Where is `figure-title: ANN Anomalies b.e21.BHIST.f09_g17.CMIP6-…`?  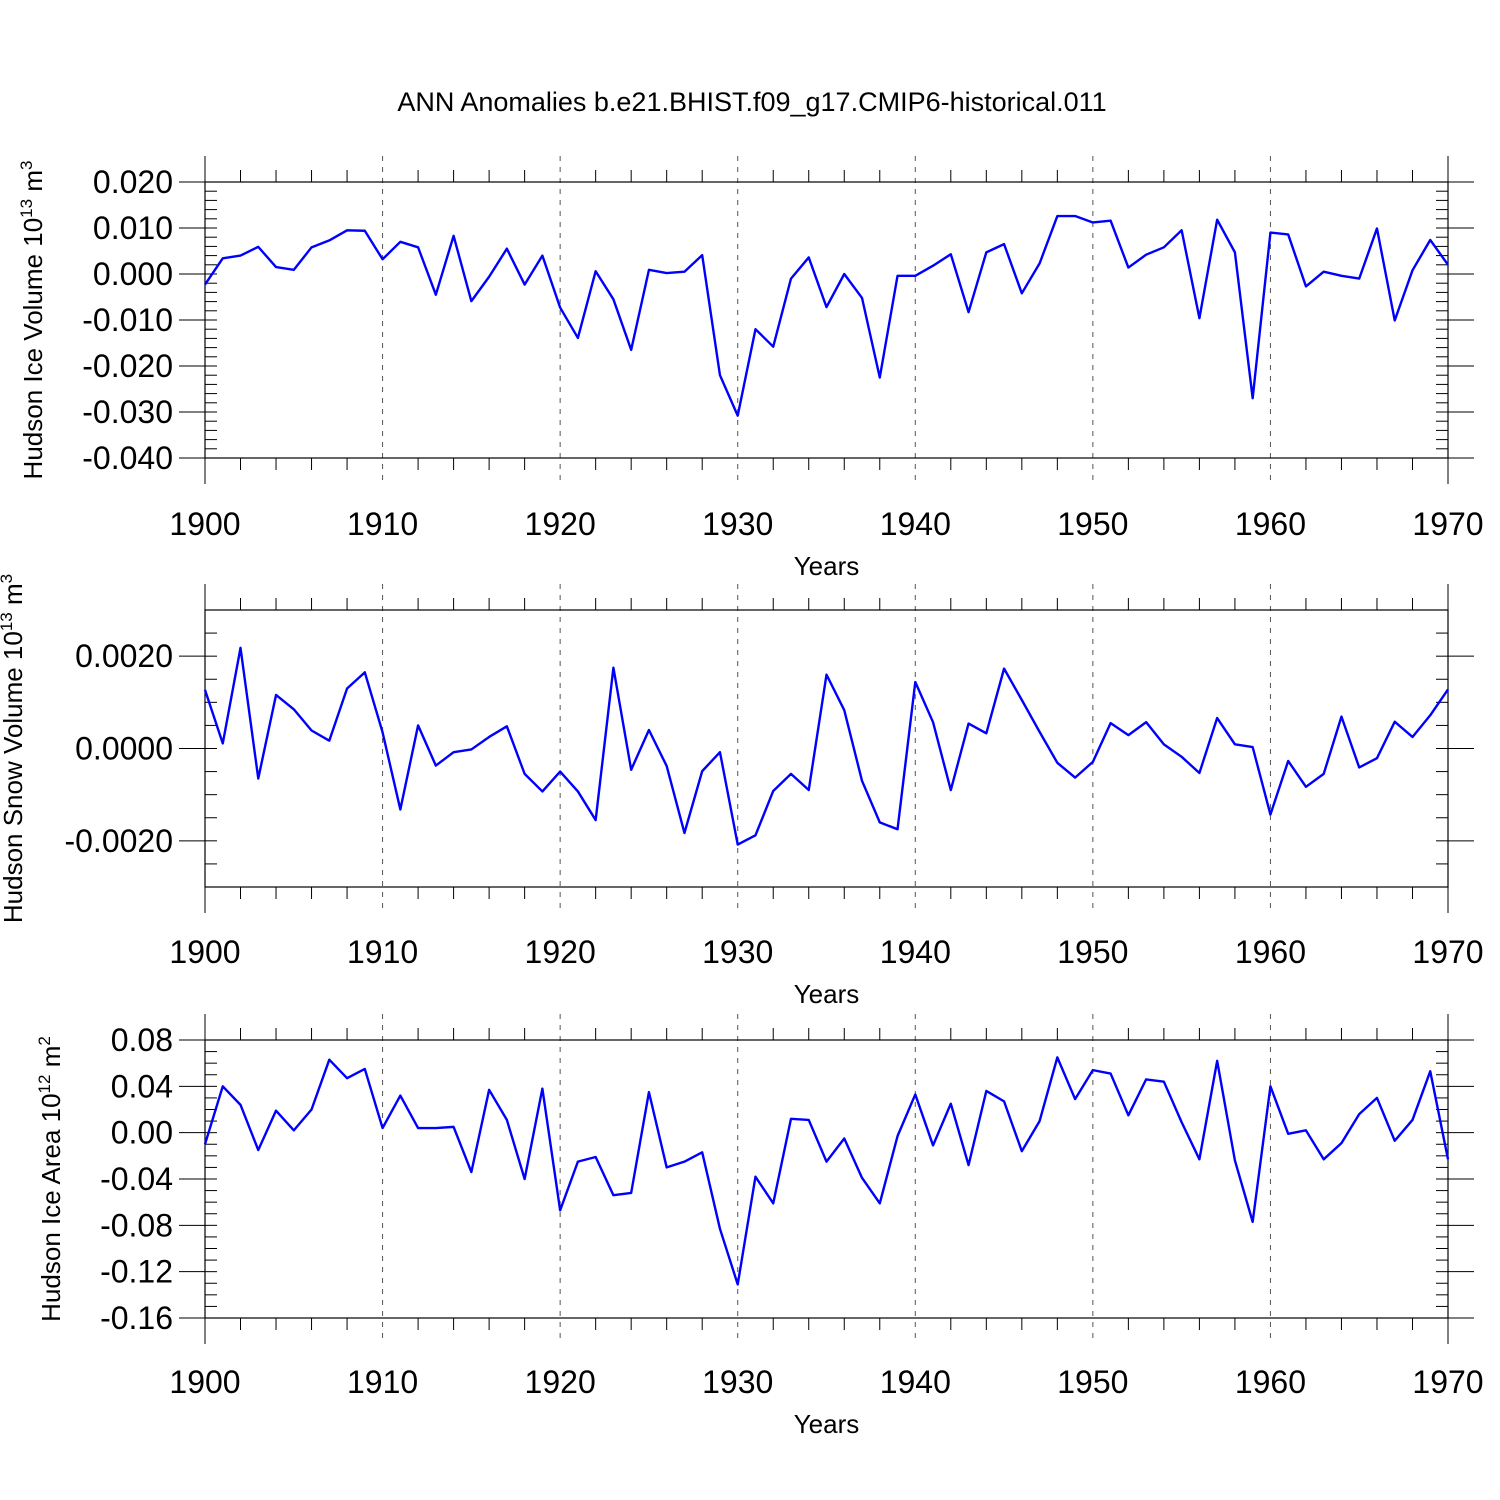 figure-title: ANN Anomalies b.e21.BHIST.f09_g17.CMIP6-… is located at coordinates (751, 102).